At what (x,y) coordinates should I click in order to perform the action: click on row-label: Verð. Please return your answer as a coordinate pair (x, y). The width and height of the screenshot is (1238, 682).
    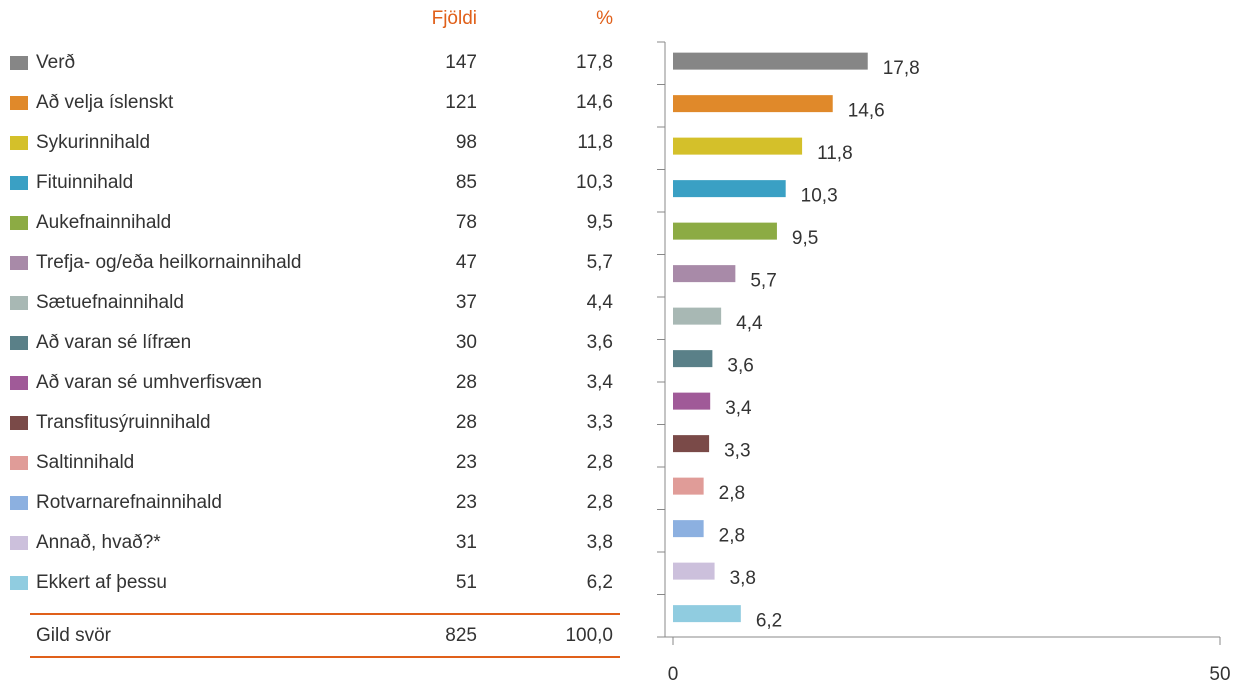
    Looking at the image, I should click on (56, 62).